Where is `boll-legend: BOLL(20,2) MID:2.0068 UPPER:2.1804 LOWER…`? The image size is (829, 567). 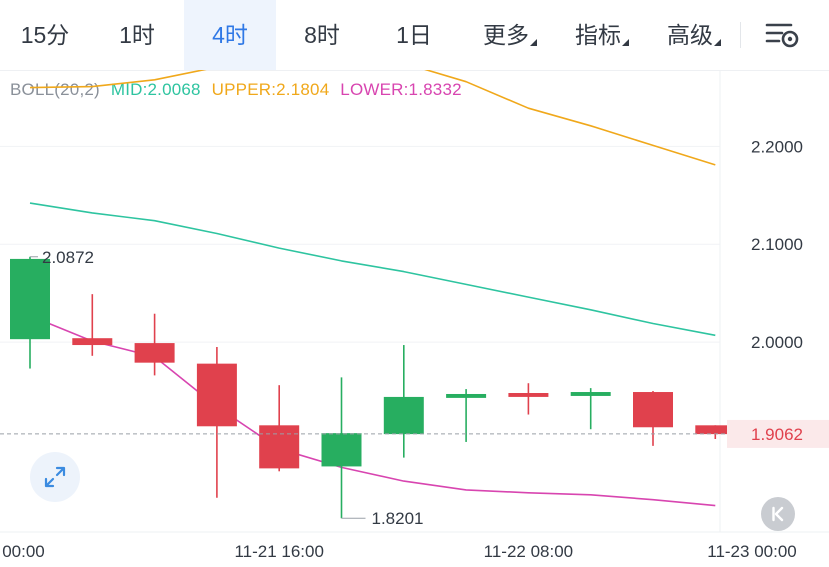
boll-legend: BOLL(20,2) MID:2.0068 UPPER:2.1804 LOWER… is located at coordinates (239, 90).